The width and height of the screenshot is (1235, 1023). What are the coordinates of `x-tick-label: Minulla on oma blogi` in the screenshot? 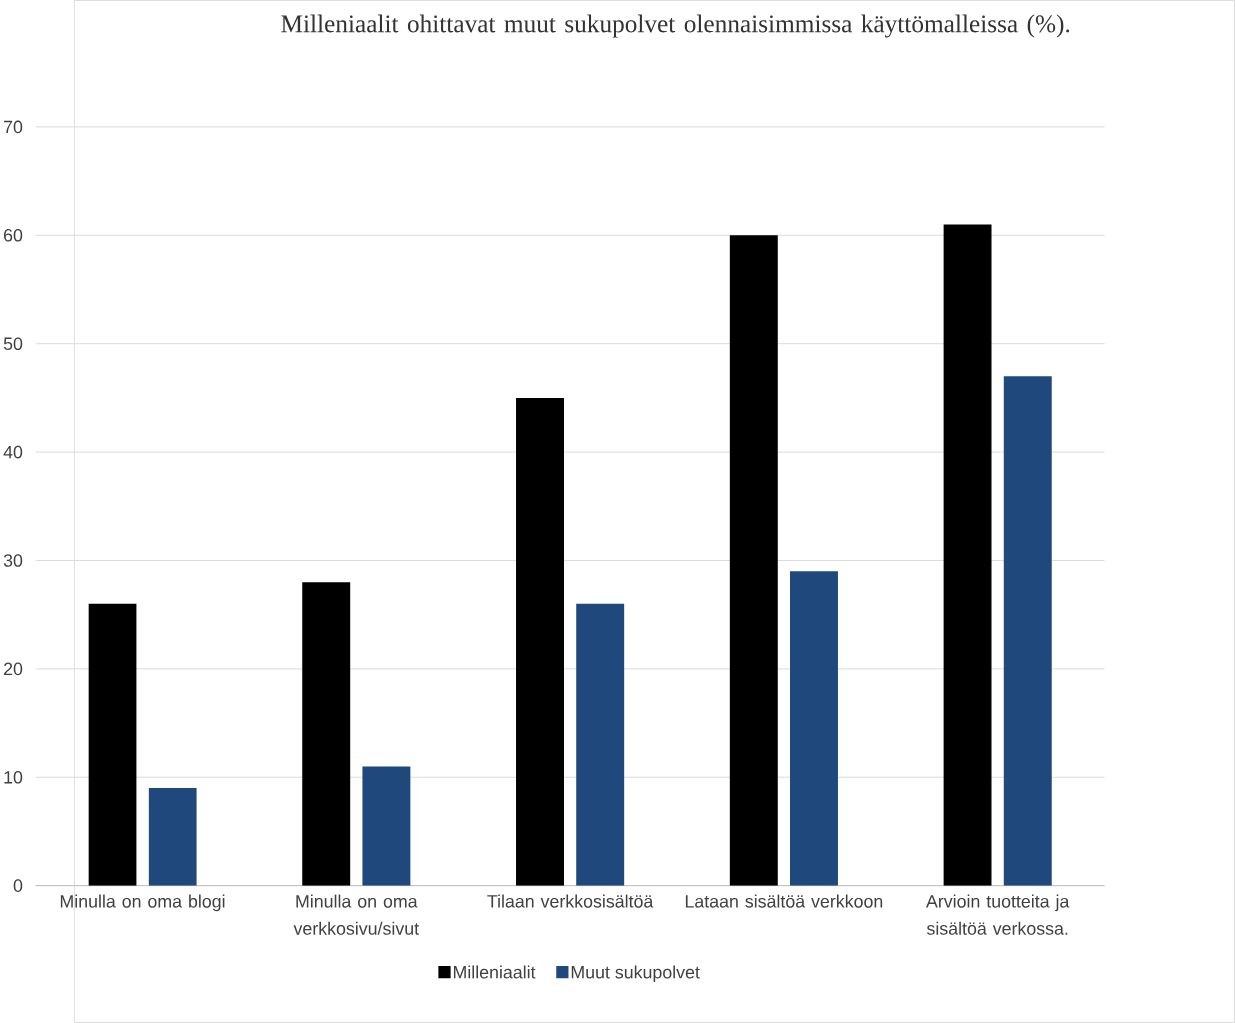 It's located at (142, 903).